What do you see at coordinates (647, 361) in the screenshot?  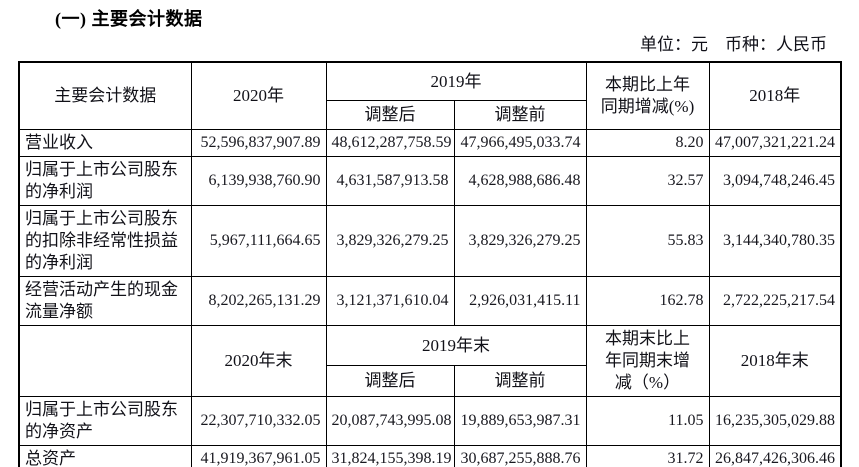 I see `header-change-end: 本期末比上 年同期末增 减（%）` at bounding box center [647, 361].